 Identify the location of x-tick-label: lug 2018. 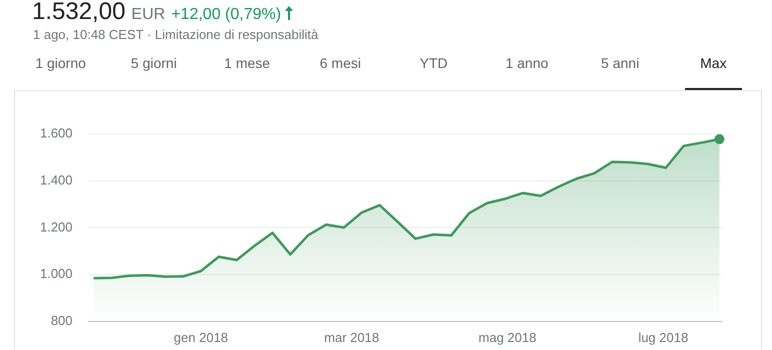
(663, 337).